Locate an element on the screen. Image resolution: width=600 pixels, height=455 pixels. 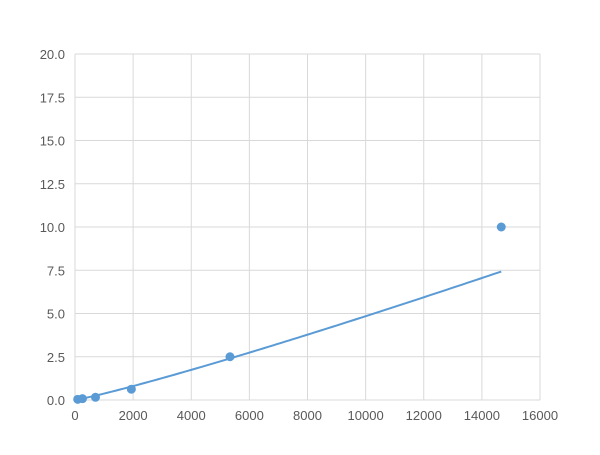
y-tick-label: 5.0 is located at coordinates (56, 314).